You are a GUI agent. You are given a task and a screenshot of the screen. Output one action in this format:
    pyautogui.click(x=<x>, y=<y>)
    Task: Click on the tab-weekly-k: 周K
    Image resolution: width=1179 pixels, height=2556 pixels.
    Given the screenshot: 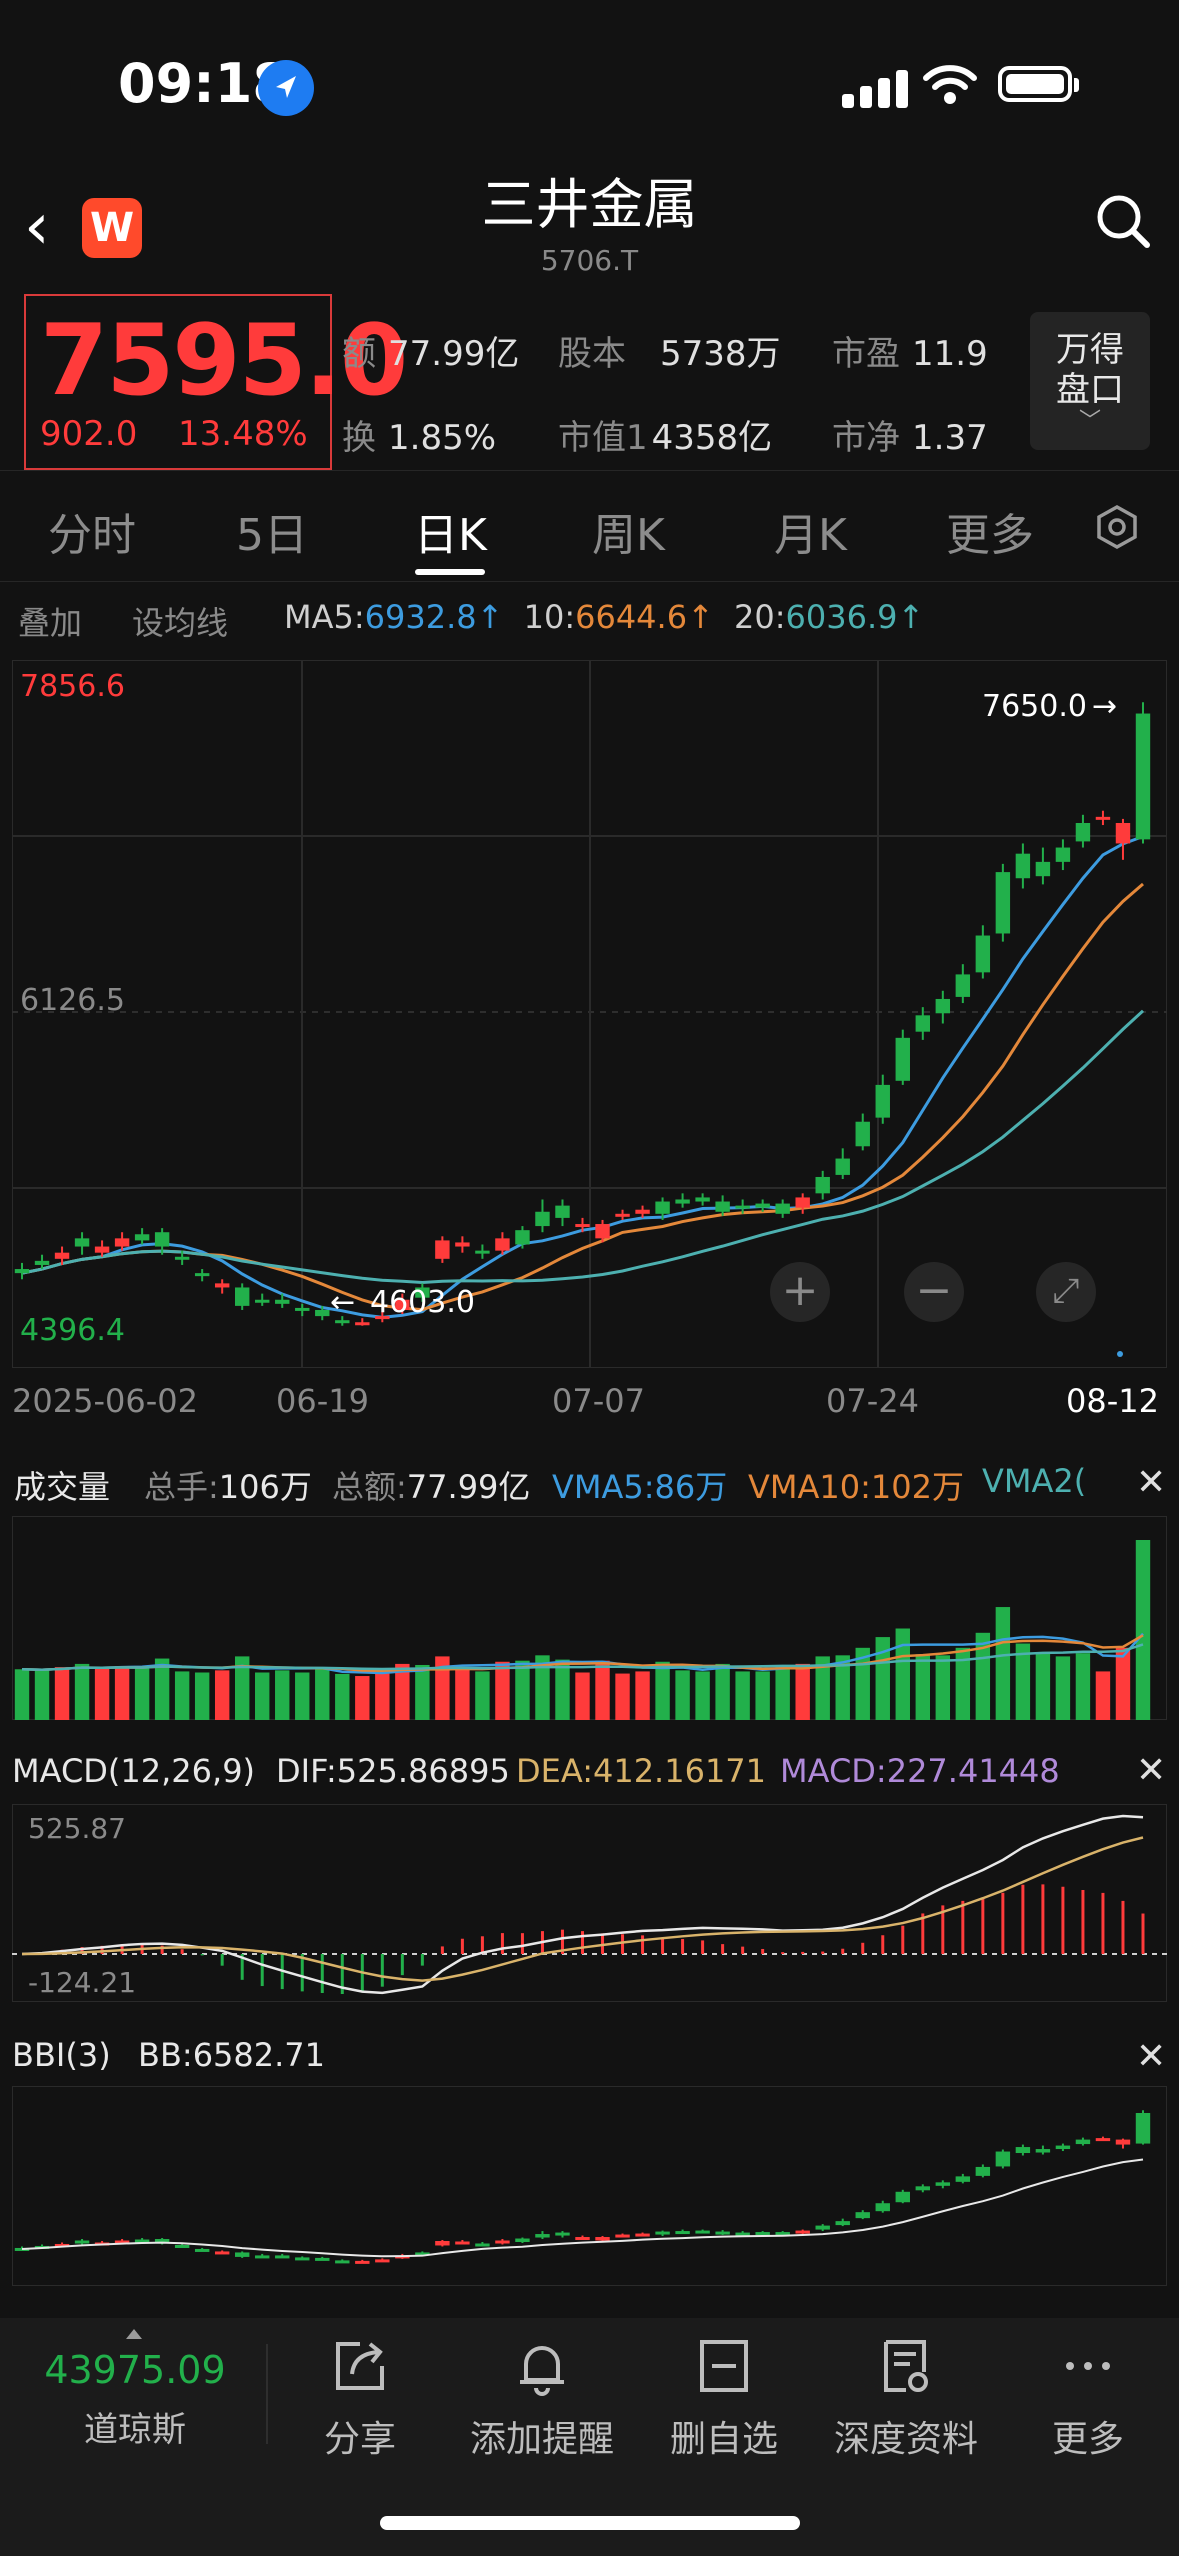 What is the action you would take?
    pyautogui.click(x=628, y=535)
    